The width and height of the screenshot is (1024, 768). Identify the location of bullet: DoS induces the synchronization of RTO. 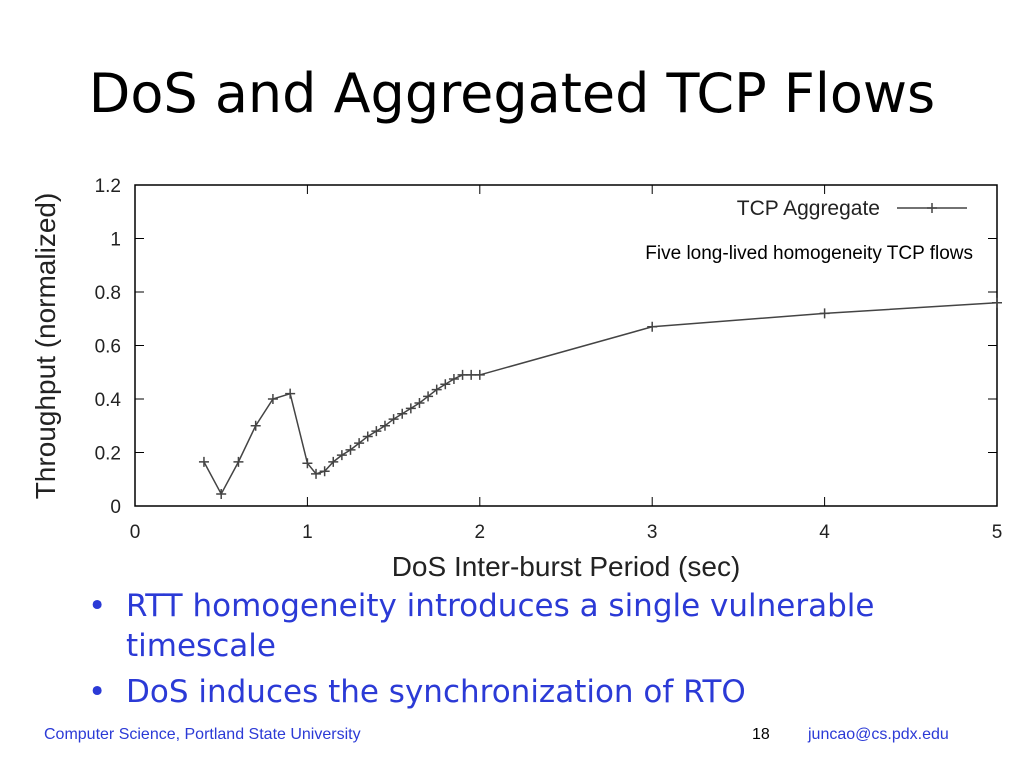
(538, 692).